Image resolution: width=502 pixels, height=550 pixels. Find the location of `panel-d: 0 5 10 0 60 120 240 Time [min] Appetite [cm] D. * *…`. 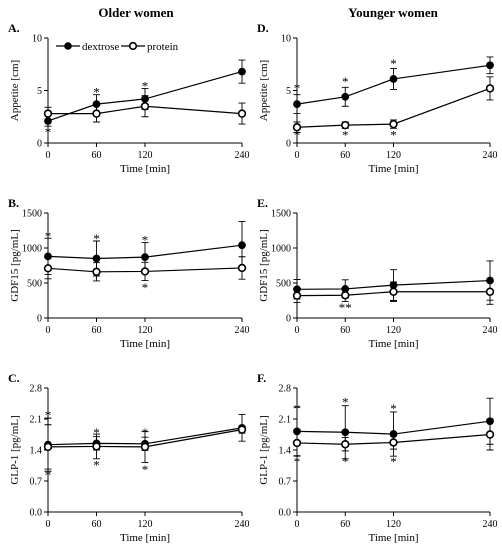

panel-d: 0 5 10 0 60 120 240 Time [min] Appetite [cm] D. * *… is located at coordinates (377, 98).